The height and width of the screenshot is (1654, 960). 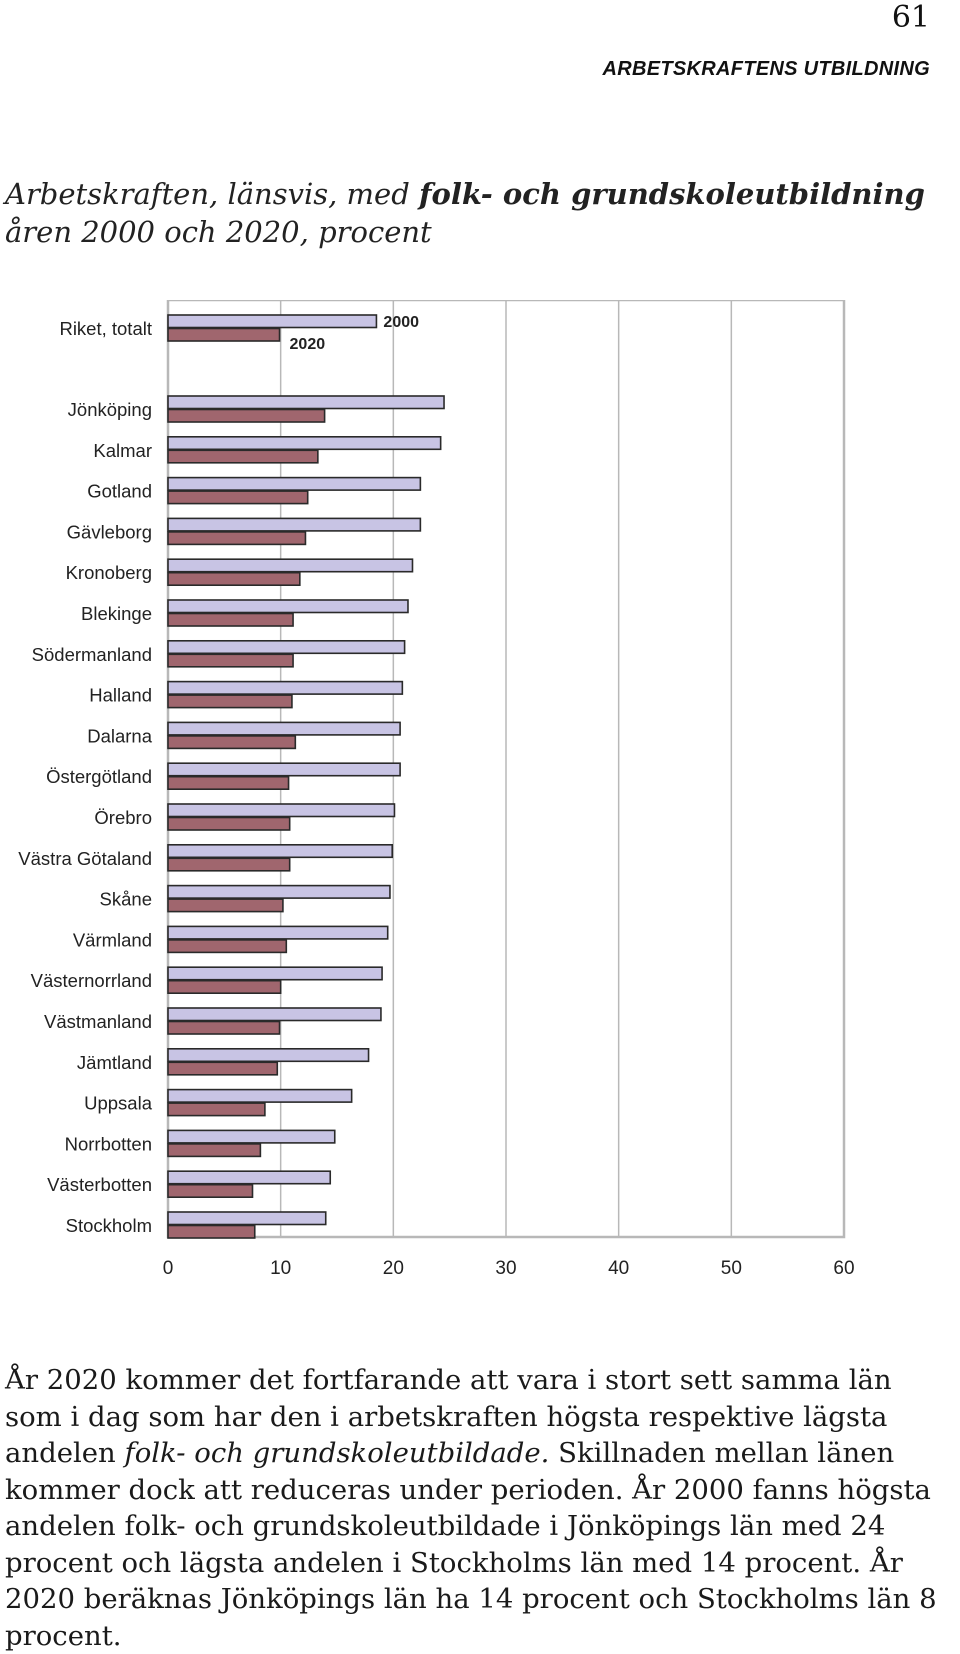 I want to click on running-header: ARBETSKRAFTENS UTBILDNING, so click(x=766, y=69).